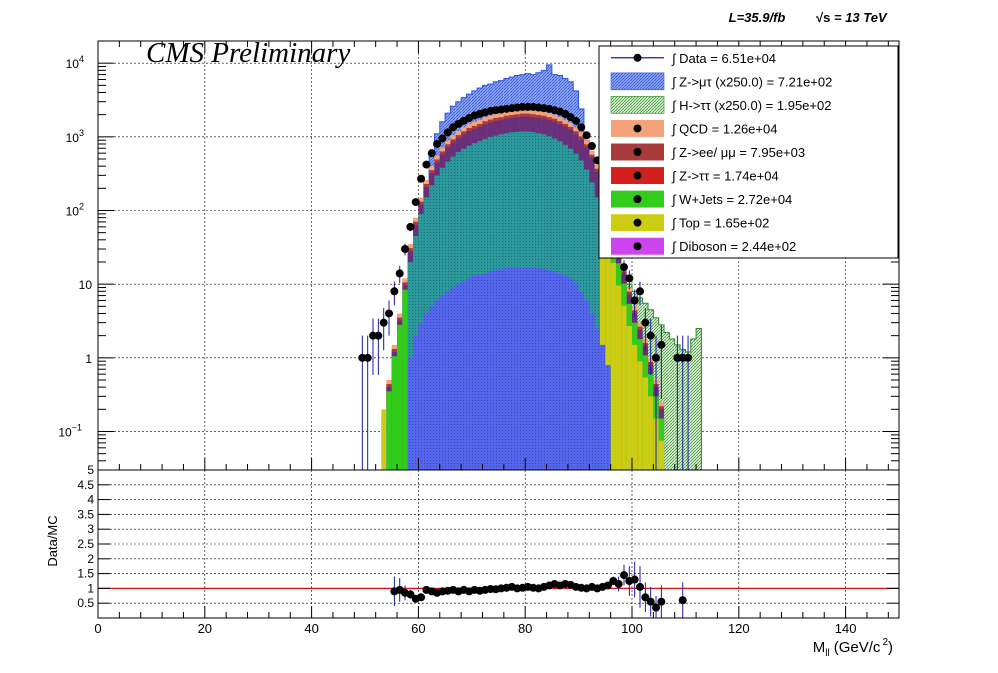 The image size is (998, 673). Describe the element at coordinates (731, 199) in the screenshot. I see `legend-label: ∫ W+Jets = 2.72e+04` at that location.